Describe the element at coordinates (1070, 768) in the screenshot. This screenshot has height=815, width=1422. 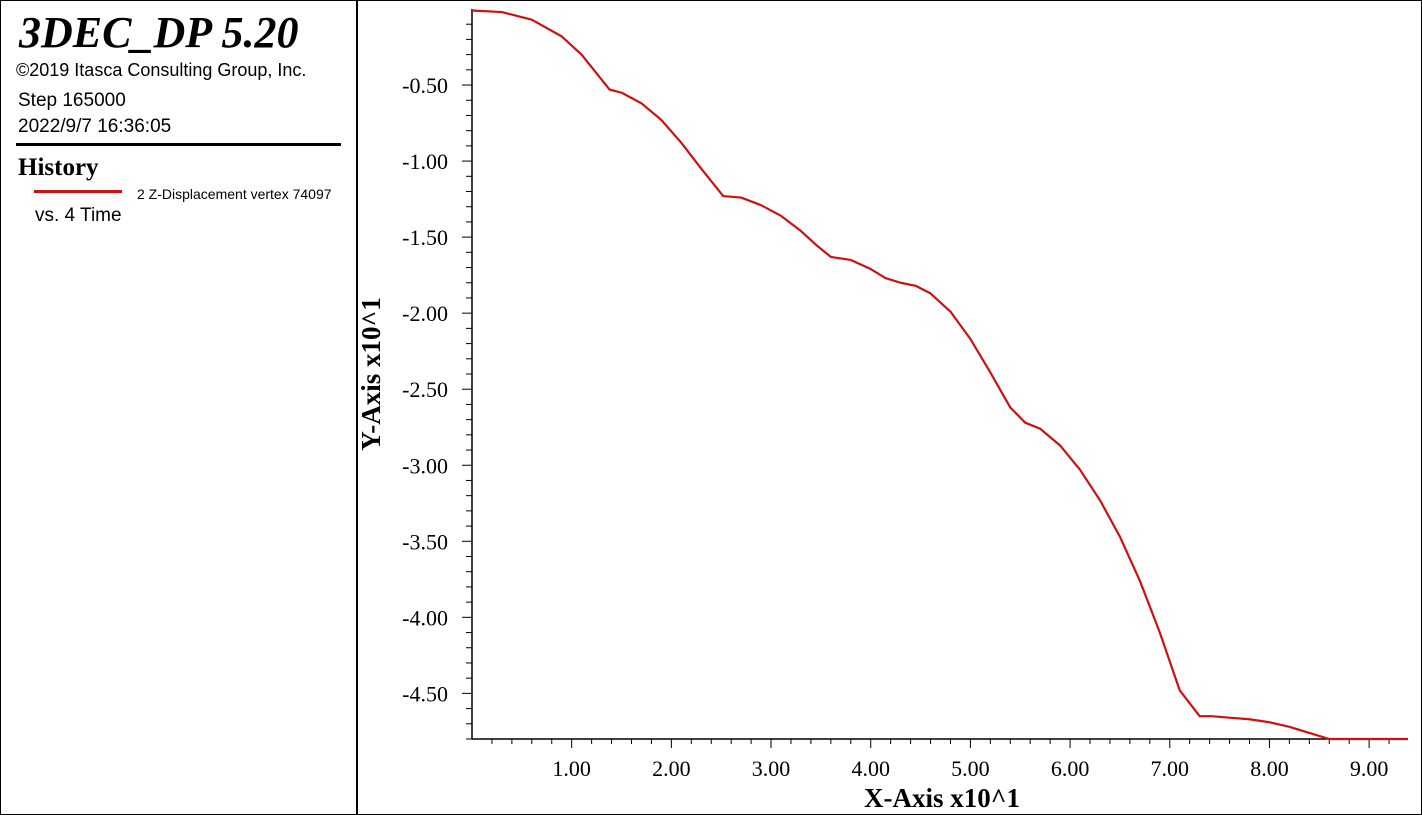
I see `x-tick-label: 6.00` at that location.